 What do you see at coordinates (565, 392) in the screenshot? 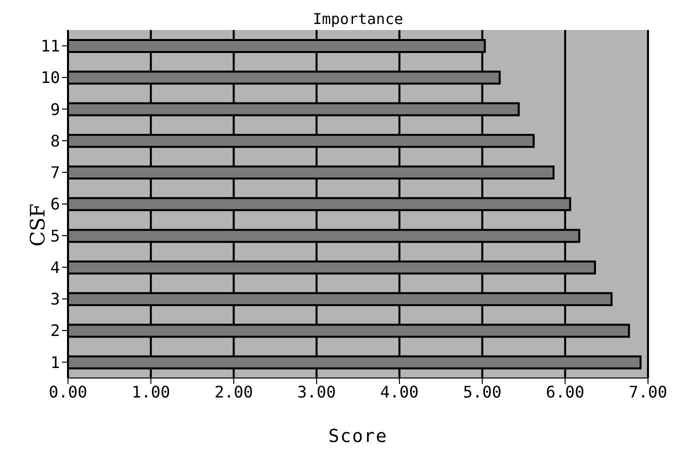
I see `x-tick-label: 6.00` at bounding box center [565, 392].